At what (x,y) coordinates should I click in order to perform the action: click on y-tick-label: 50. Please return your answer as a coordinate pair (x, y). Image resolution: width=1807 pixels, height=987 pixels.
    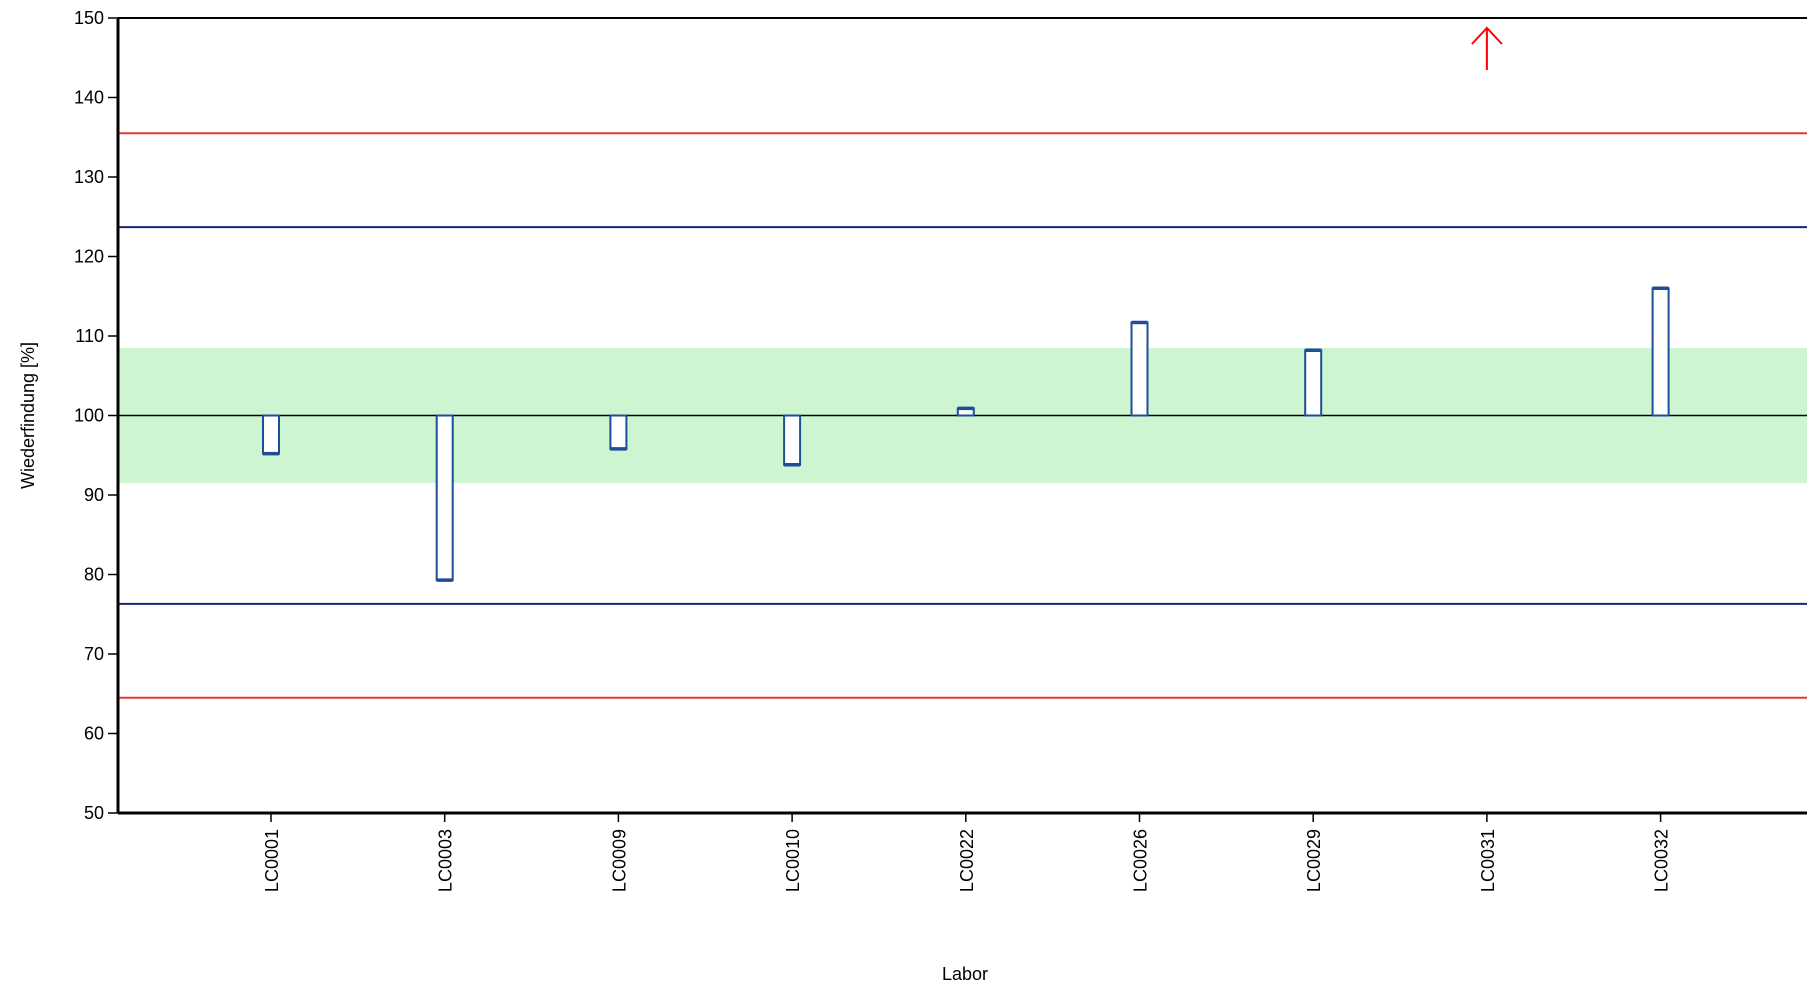
    Looking at the image, I should click on (94, 813).